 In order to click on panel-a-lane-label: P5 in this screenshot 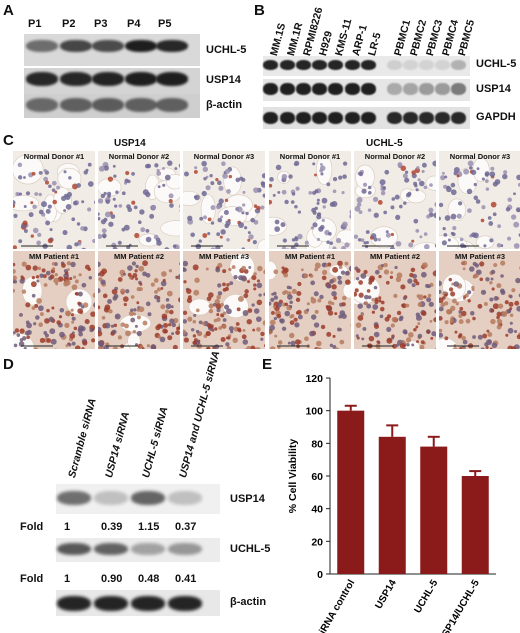, I will do `click(165, 24)`.